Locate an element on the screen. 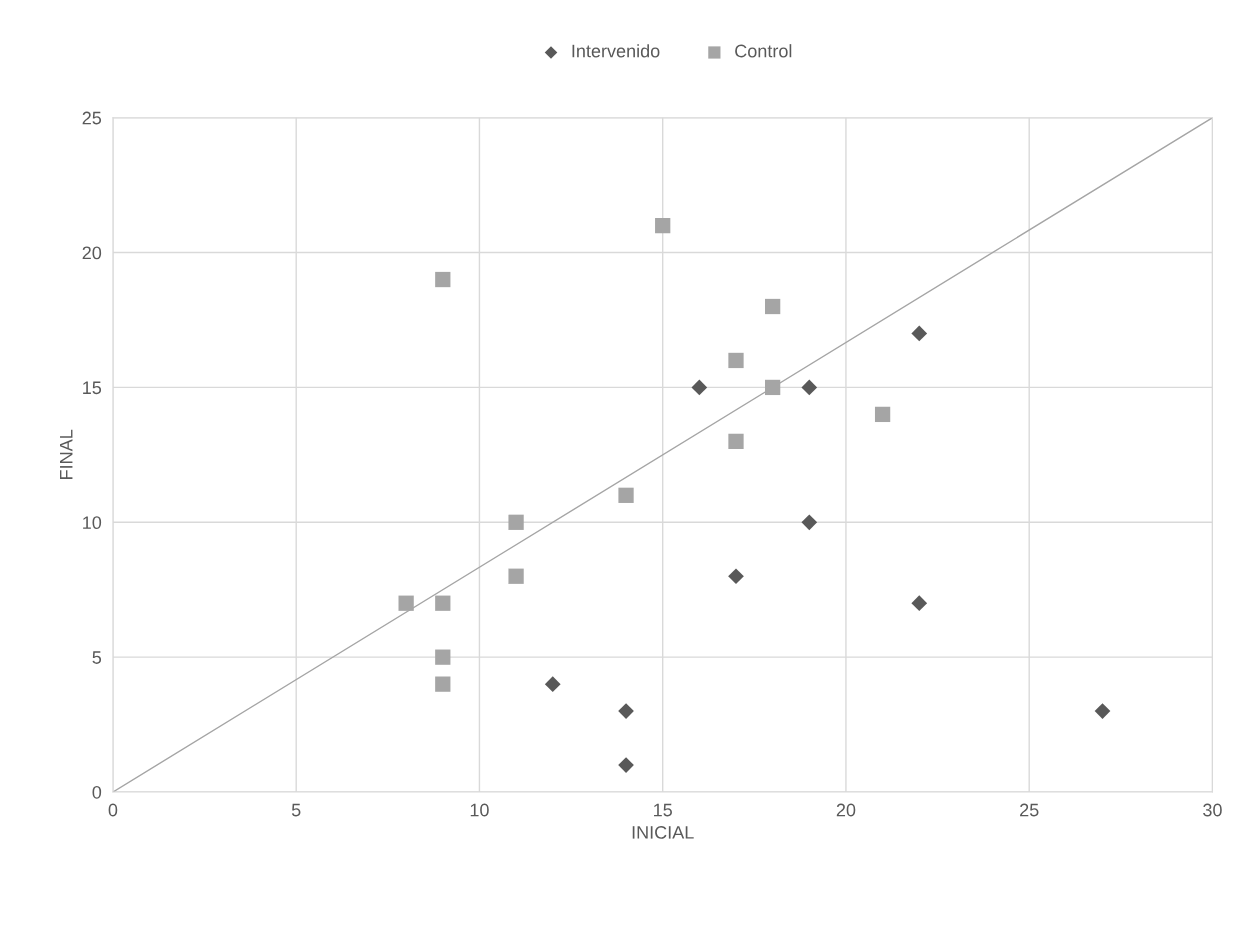 The height and width of the screenshot is (934, 1241). x-tick-label: 5 is located at coordinates (296, 810).